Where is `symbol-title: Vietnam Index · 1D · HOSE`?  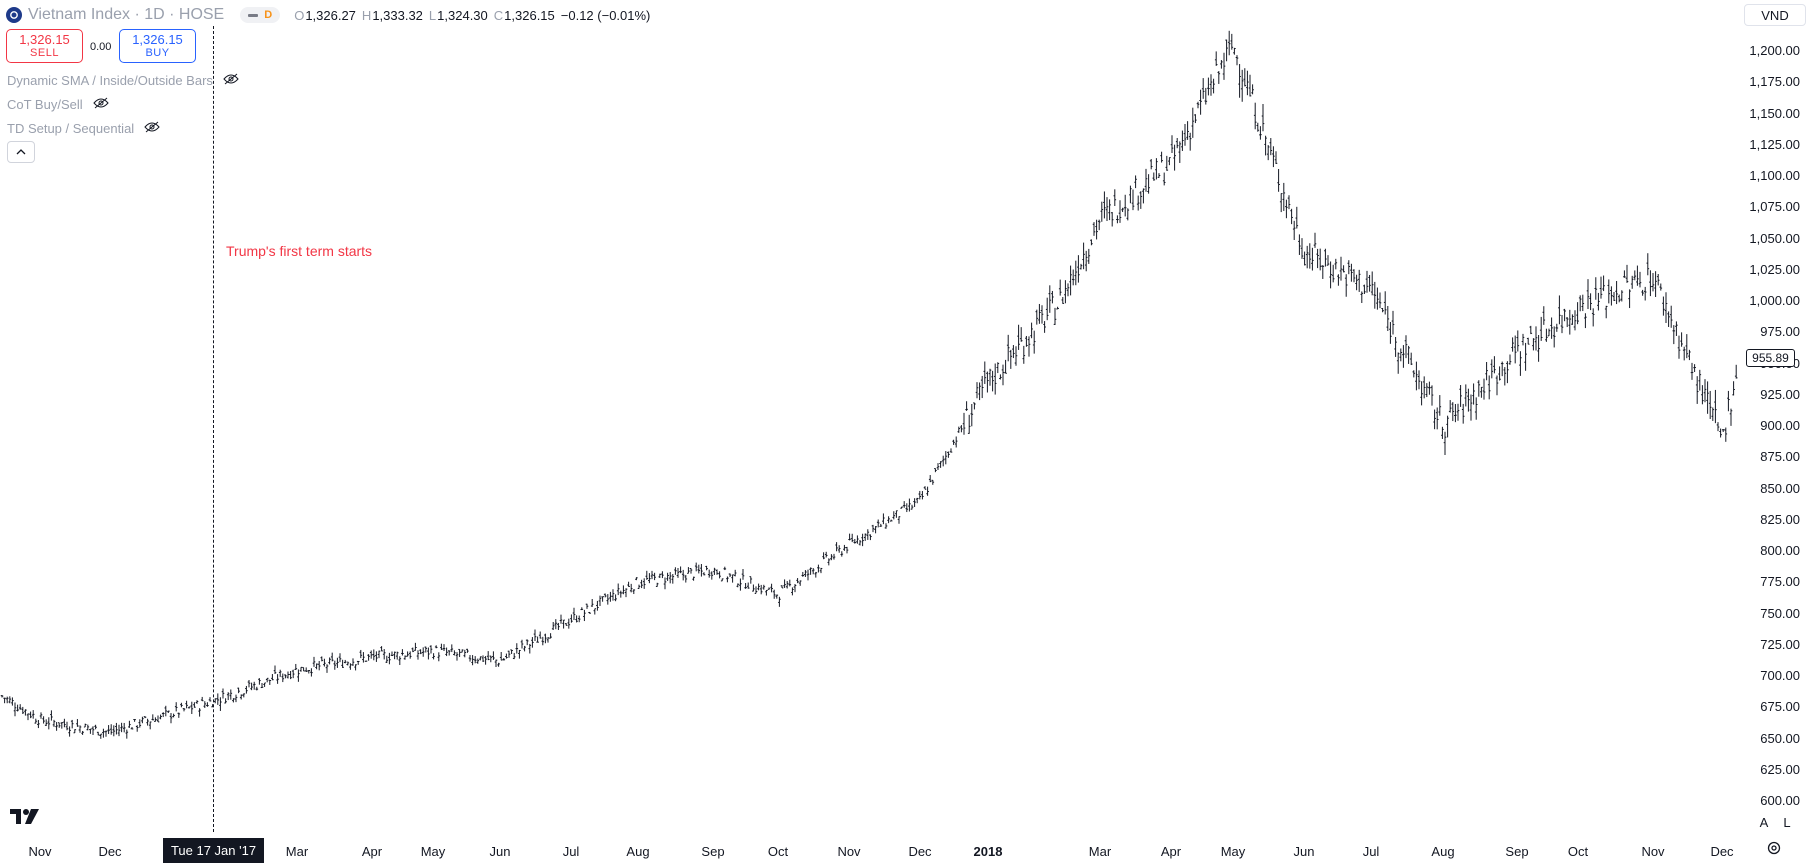 symbol-title: Vietnam Index · 1D · HOSE is located at coordinates (126, 14).